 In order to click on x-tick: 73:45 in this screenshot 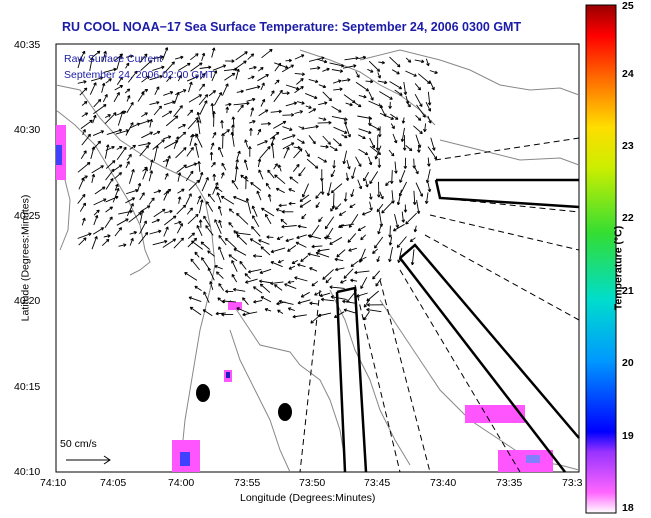, I will do `click(377, 483)`.